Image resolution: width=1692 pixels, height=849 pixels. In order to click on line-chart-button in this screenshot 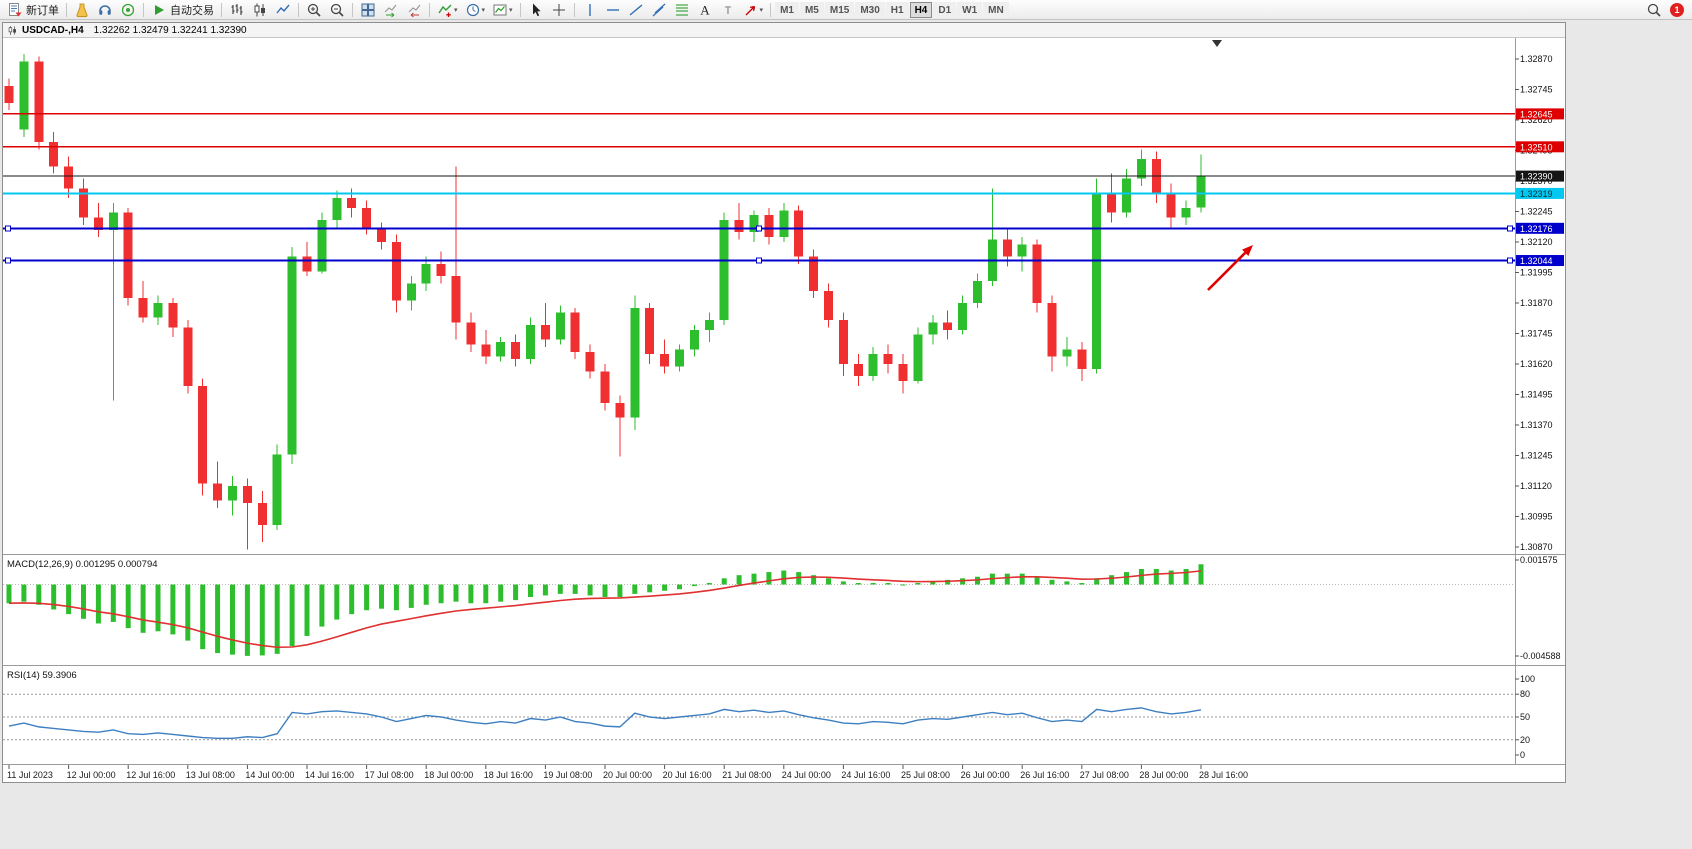, I will do `click(283, 10)`.